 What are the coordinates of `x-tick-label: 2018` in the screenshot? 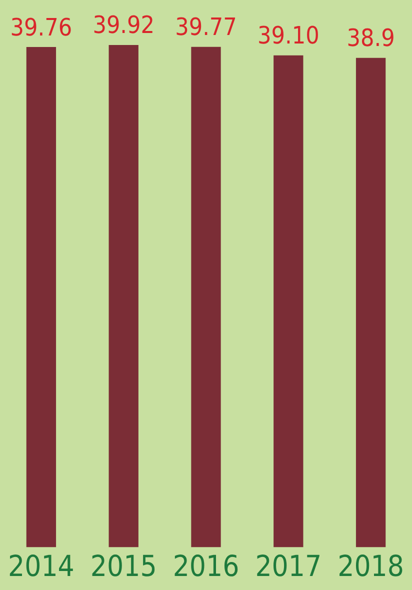 It's located at (371, 566).